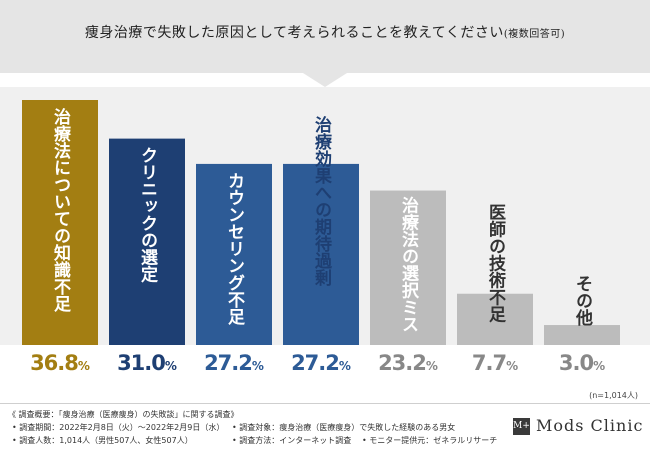  Describe the element at coordinates (408, 264) in the screenshot. I see `category-label-5: 治療法の選択ミス` at that location.